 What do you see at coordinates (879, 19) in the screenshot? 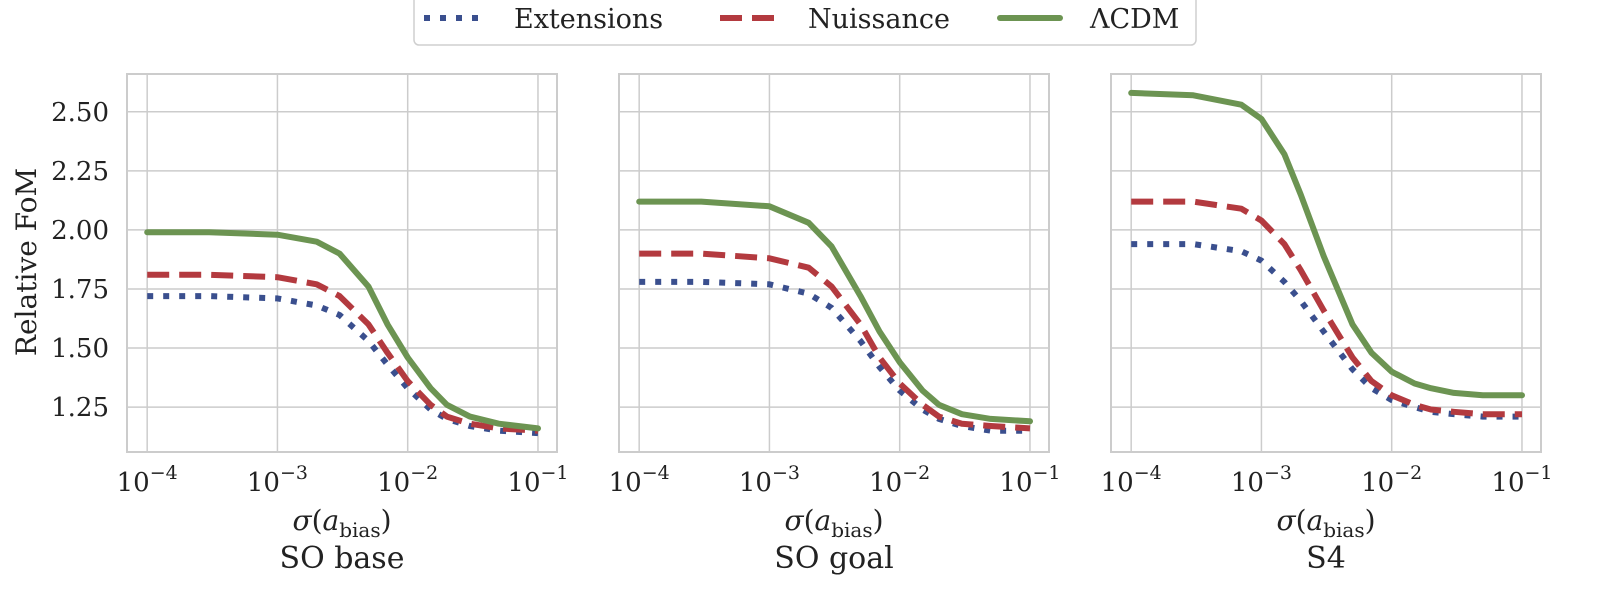
I see `legend-label: Nuissance` at bounding box center [879, 19].